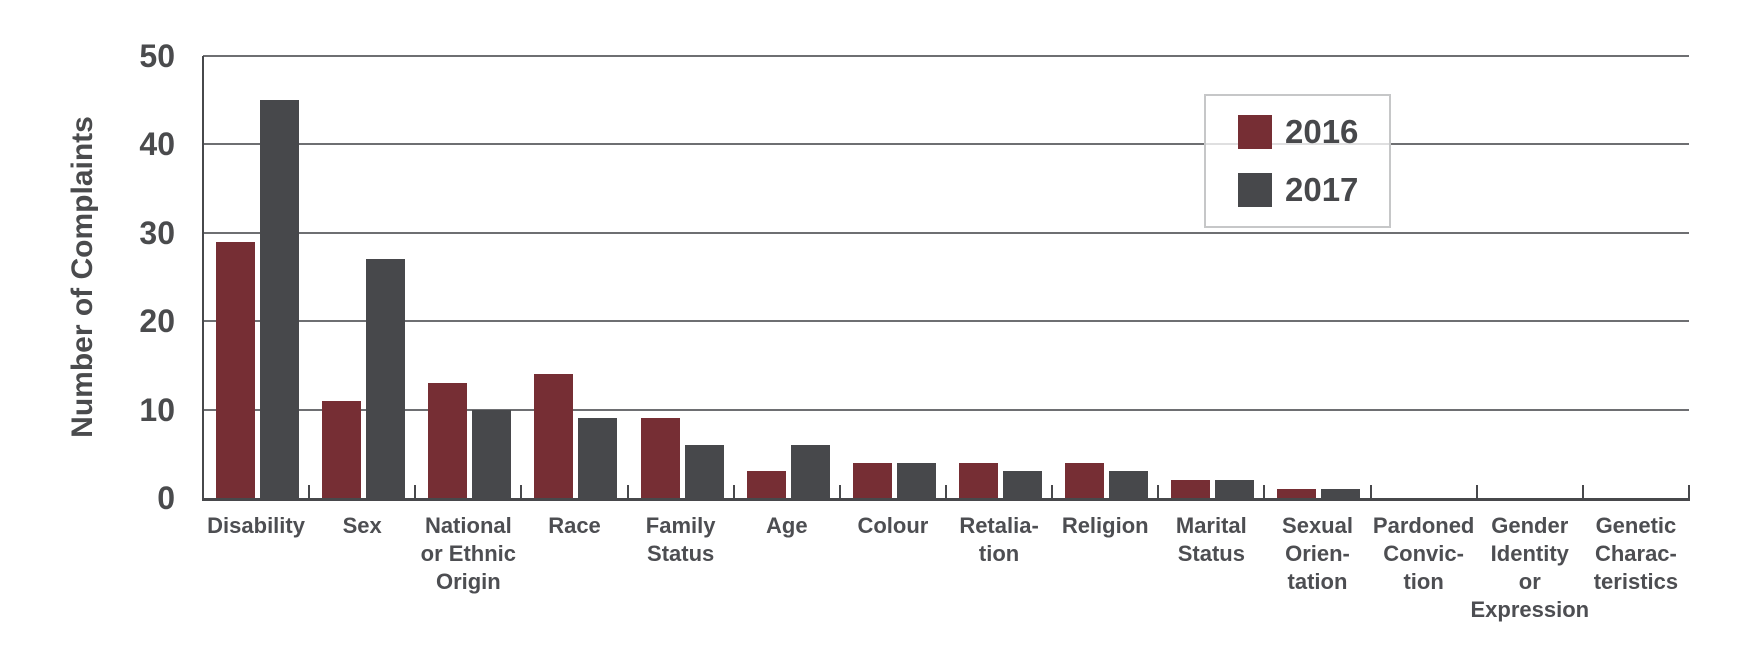 This screenshot has height=657, width=1752. Describe the element at coordinates (1085, 480) in the screenshot. I see `bar-2016-religion` at that location.